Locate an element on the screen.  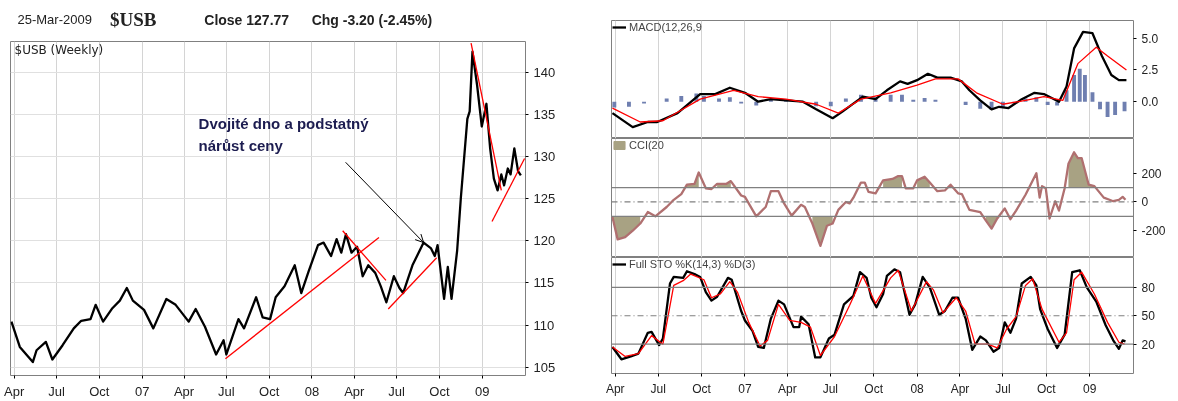
legend-label: MACD(12,26,9 is located at coordinates (665, 27).